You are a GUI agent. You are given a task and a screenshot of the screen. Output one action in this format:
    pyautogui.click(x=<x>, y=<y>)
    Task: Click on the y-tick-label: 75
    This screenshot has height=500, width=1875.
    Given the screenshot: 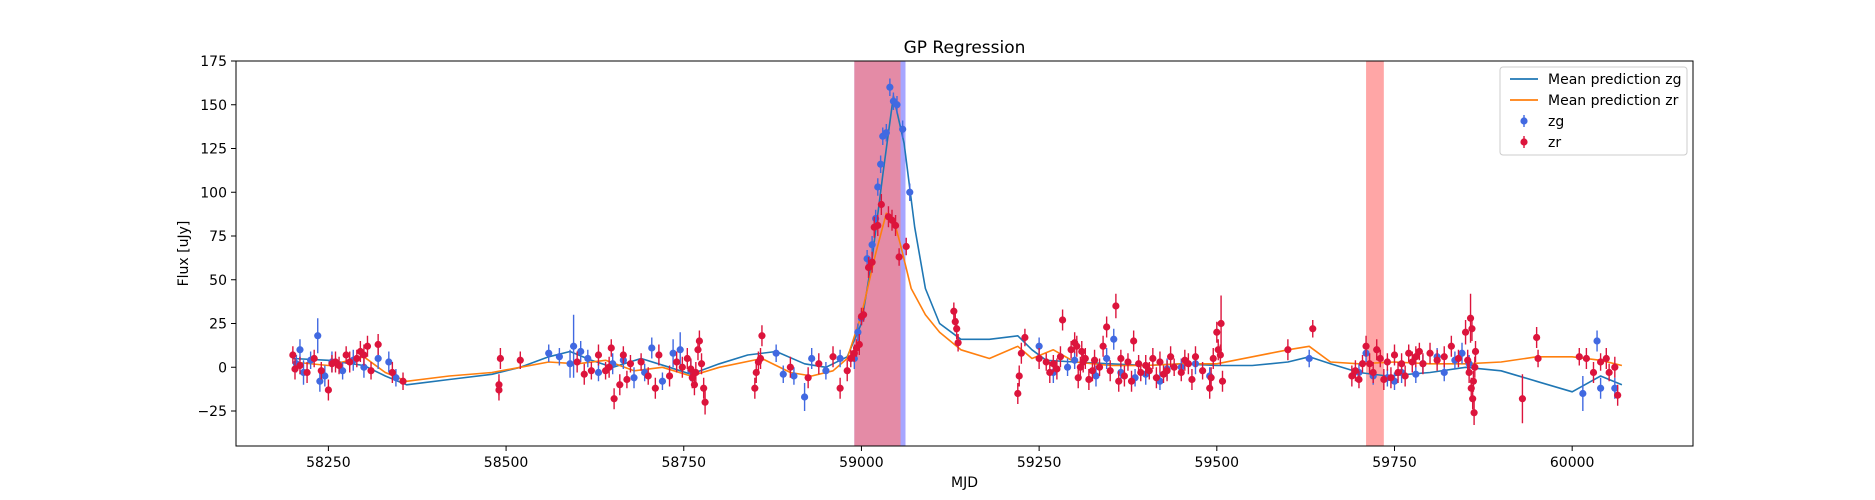 What is the action you would take?
    pyautogui.click(x=218, y=237)
    